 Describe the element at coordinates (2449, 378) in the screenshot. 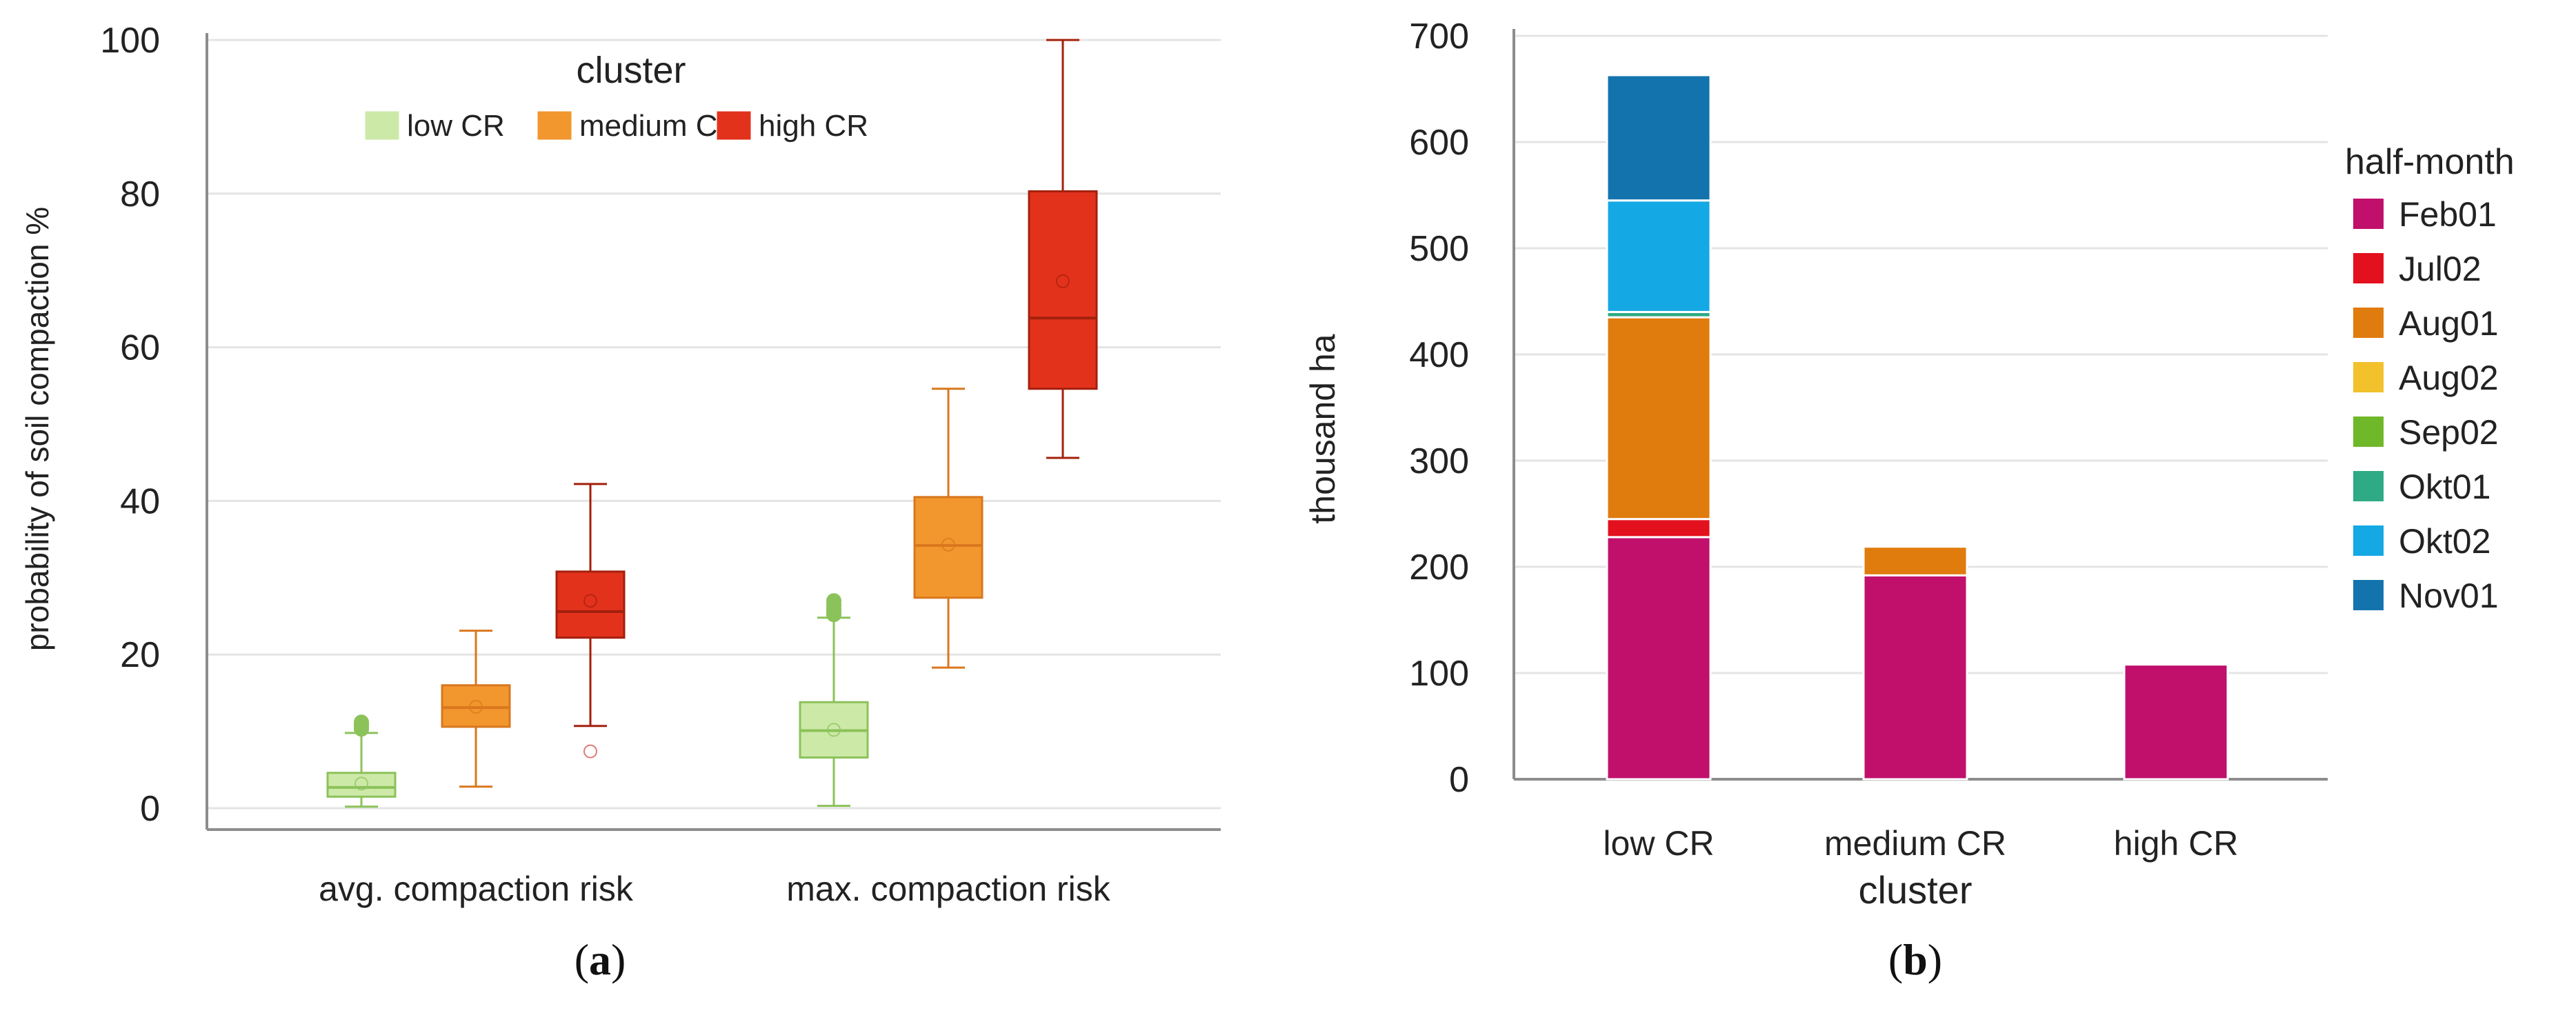

I see `legend-label: Aug02` at that location.